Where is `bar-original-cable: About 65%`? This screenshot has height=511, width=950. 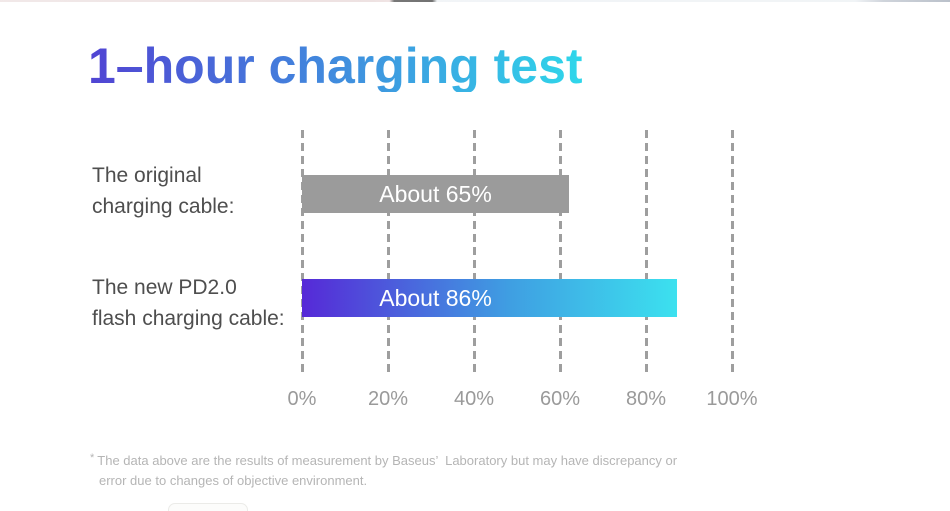
bar-original-cable: About 65% is located at coordinates (435, 194).